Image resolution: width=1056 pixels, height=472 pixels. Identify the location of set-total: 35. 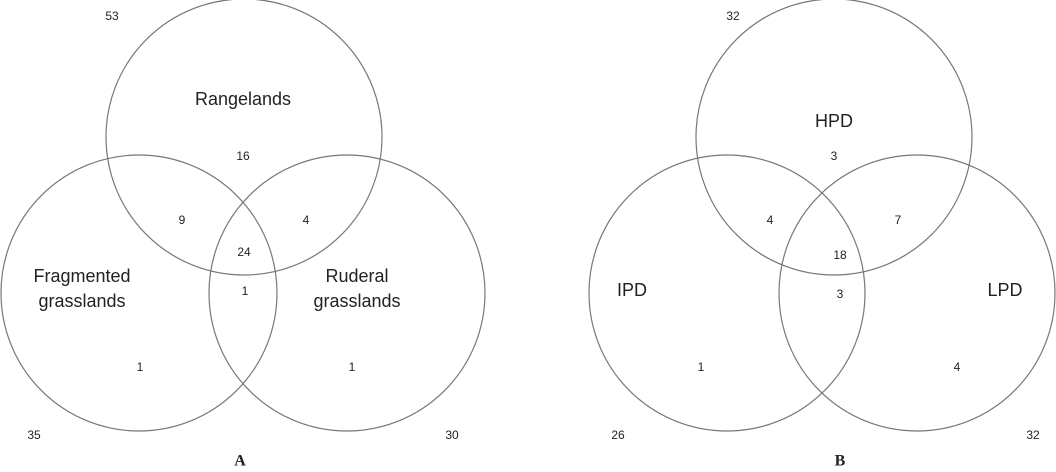
(34, 435).